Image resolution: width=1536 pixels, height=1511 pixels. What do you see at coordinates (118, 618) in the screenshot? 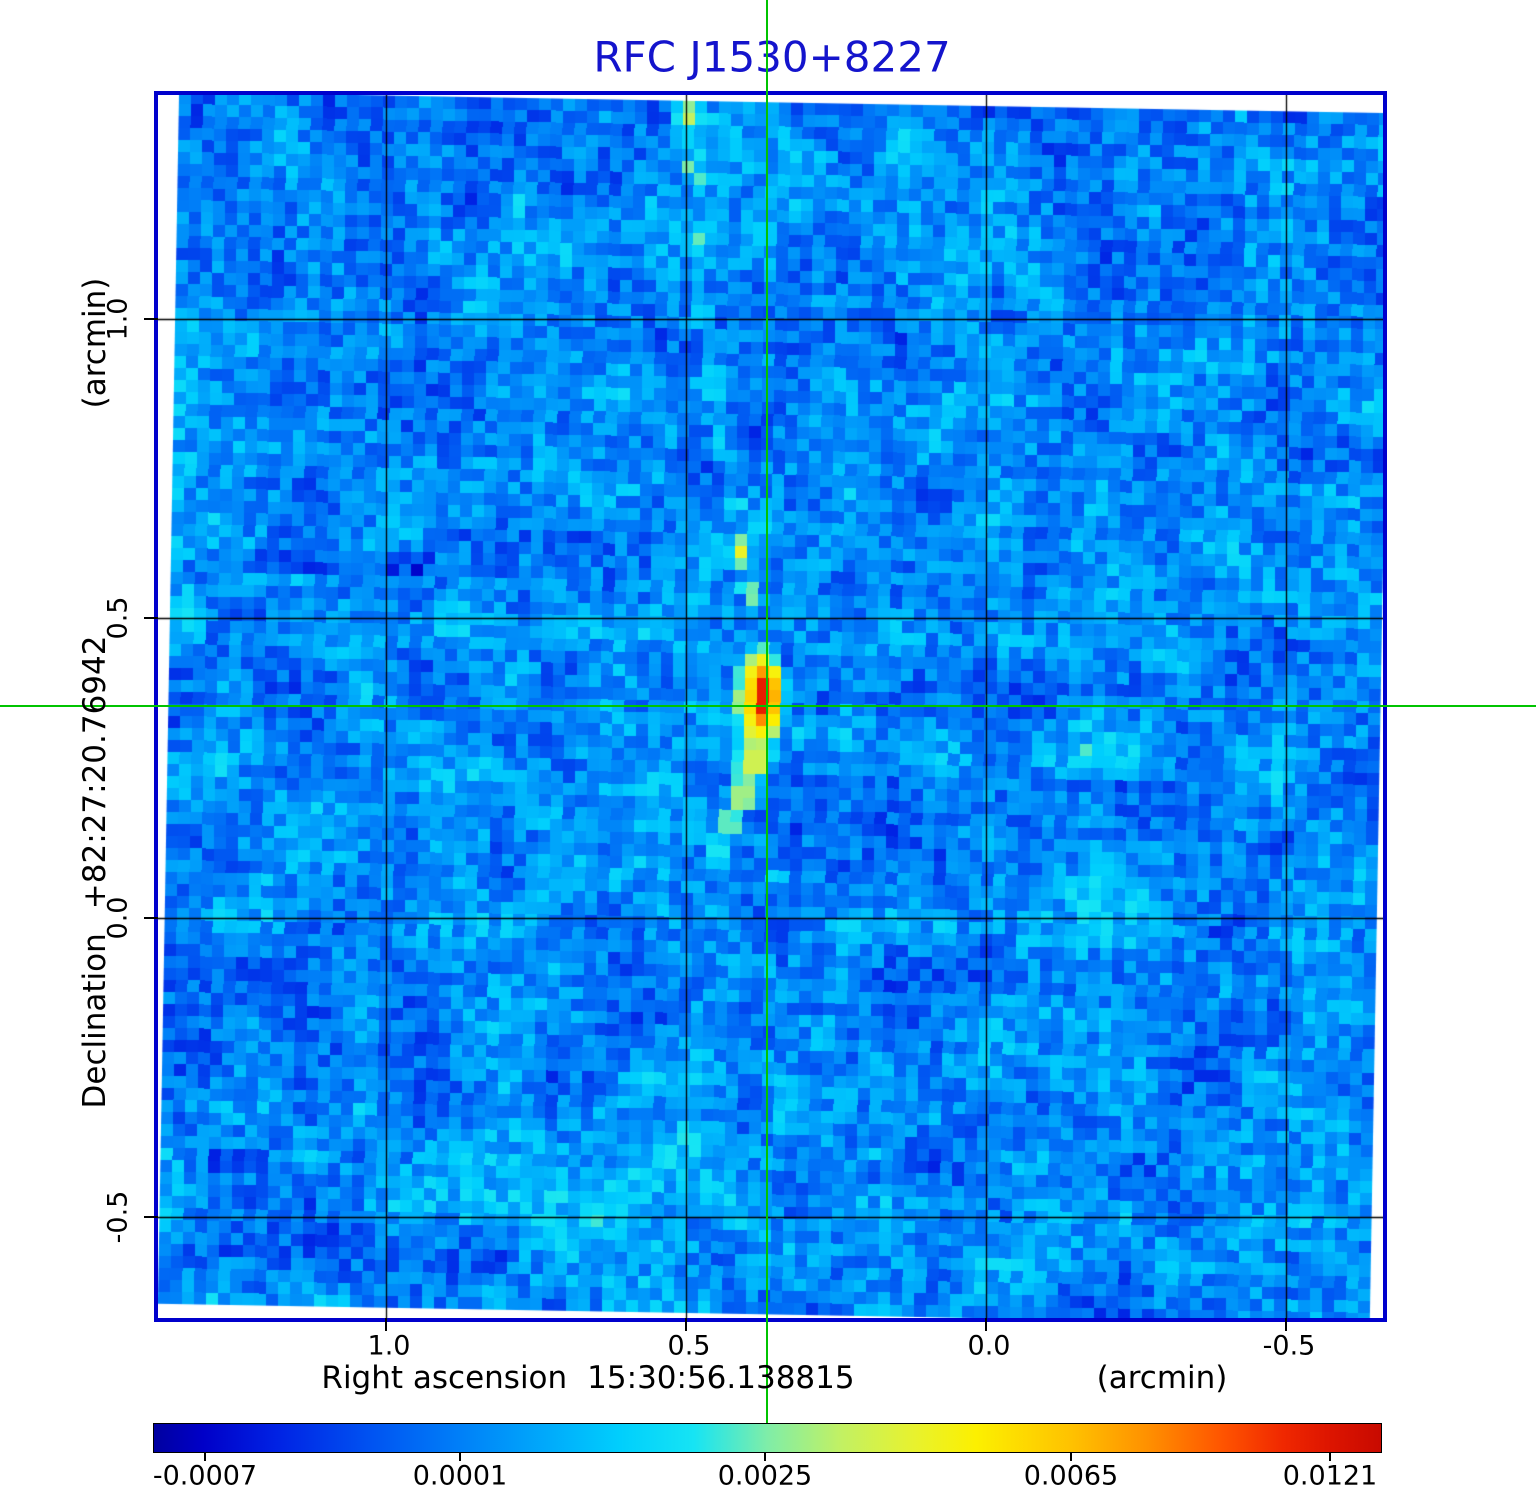
I see `y-tick-label: 0.5` at bounding box center [118, 618].